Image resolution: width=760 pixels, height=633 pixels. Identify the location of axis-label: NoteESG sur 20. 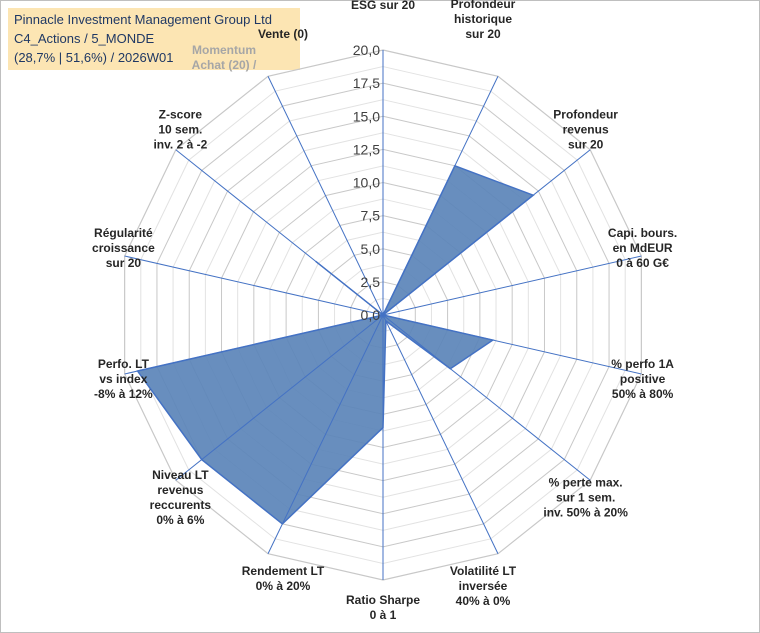
(383, 6).